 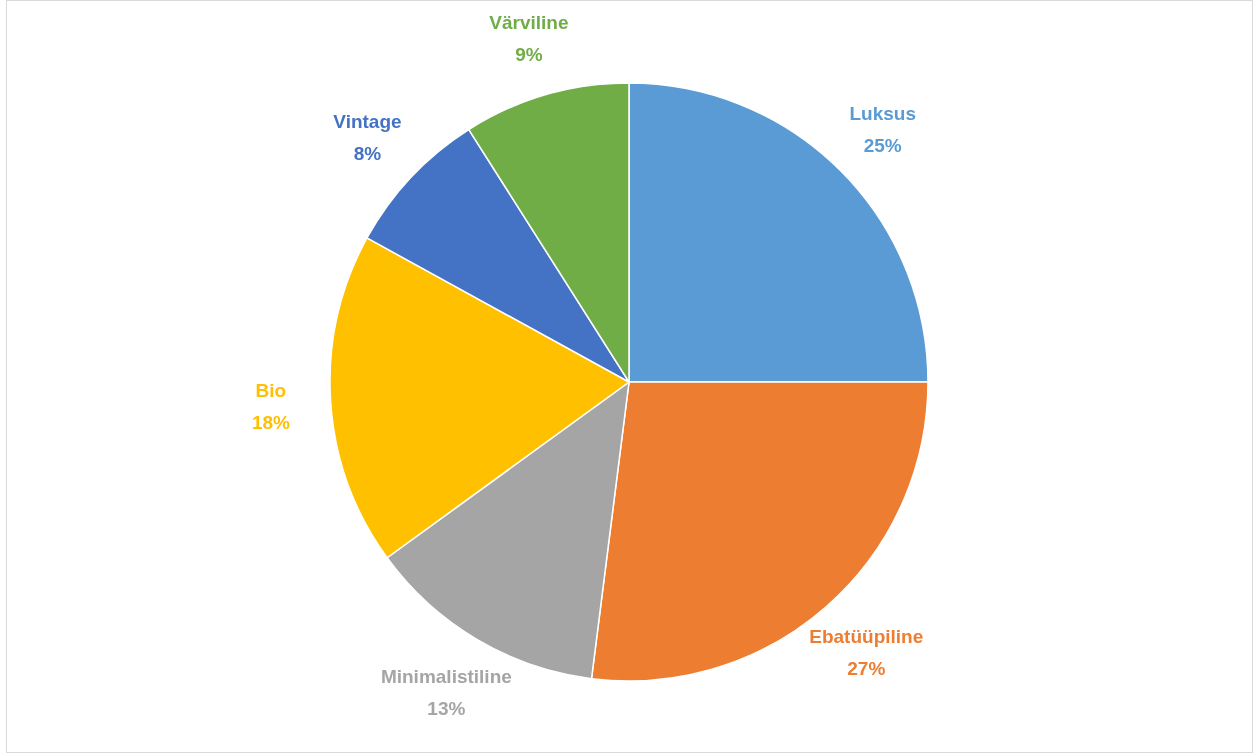 What do you see at coordinates (866, 637) in the screenshot?
I see `slice-label: Ebatüüpiline` at bounding box center [866, 637].